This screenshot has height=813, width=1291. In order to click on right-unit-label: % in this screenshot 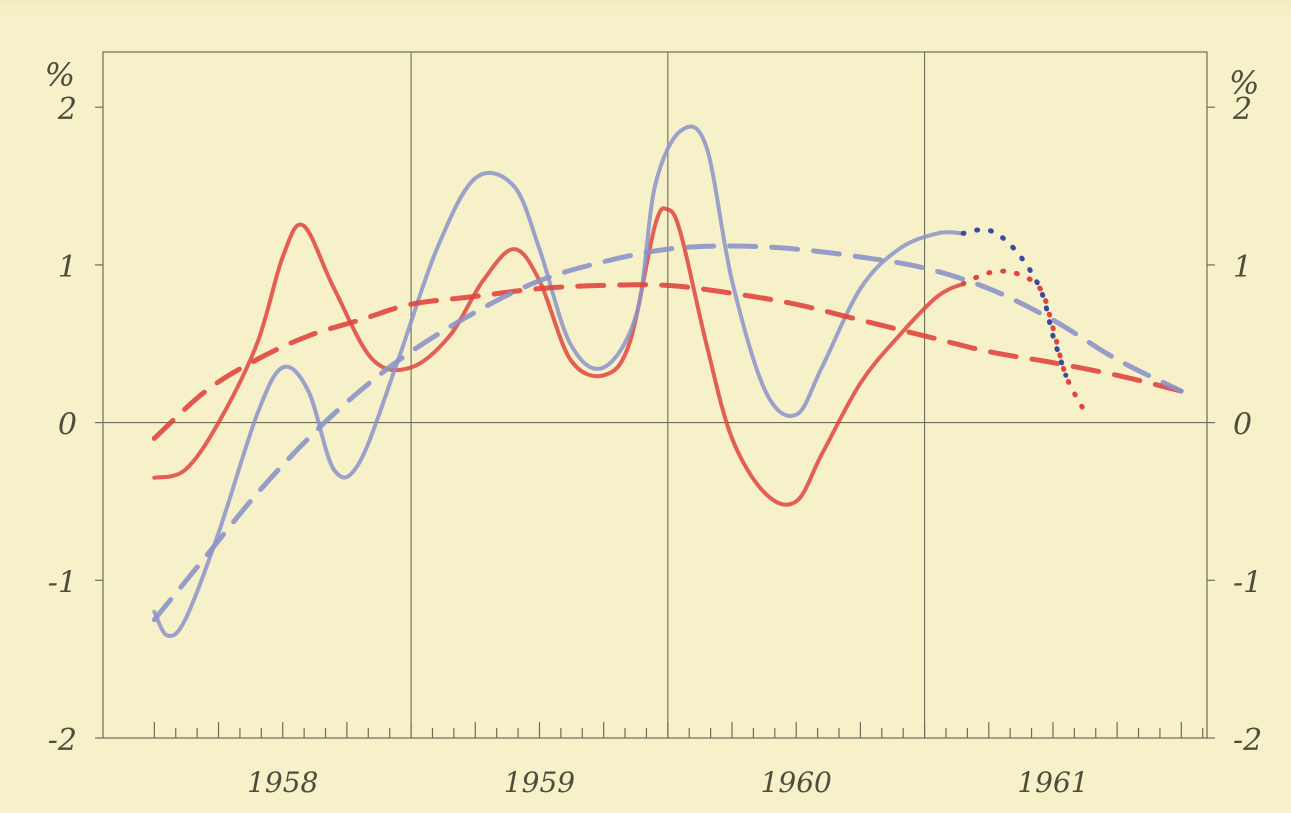, I will do `click(1244, 83)`.